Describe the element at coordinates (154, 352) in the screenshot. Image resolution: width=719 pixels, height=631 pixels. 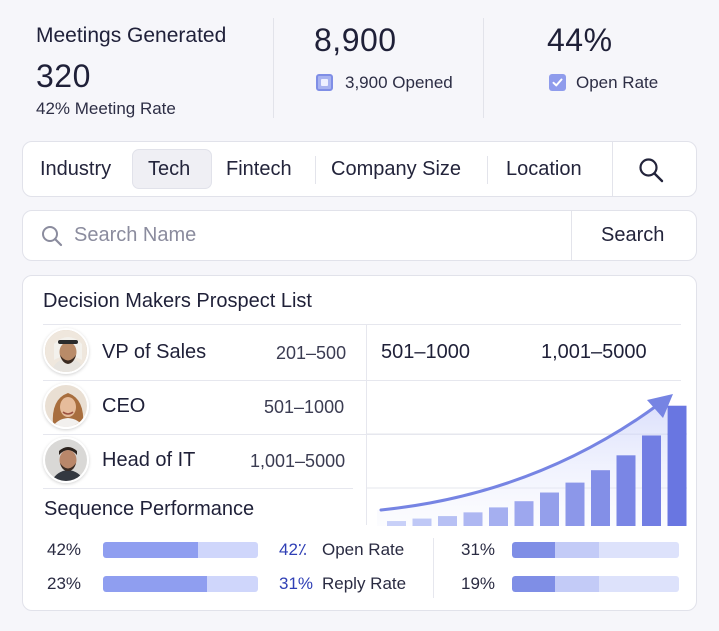
I see `prospect-name: VP of Sales` at that location.